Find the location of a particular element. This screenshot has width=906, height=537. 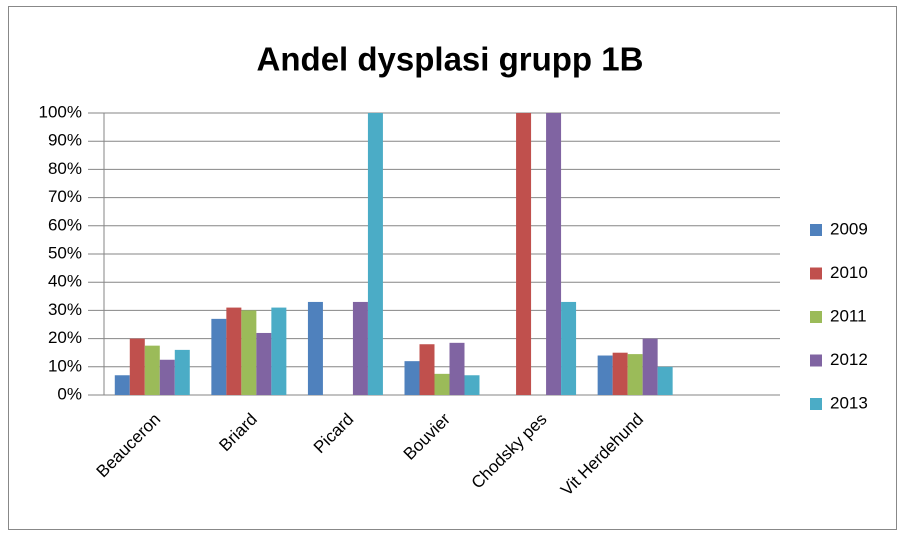

y-tick-label: 60% is located at coordinates (65, 224).